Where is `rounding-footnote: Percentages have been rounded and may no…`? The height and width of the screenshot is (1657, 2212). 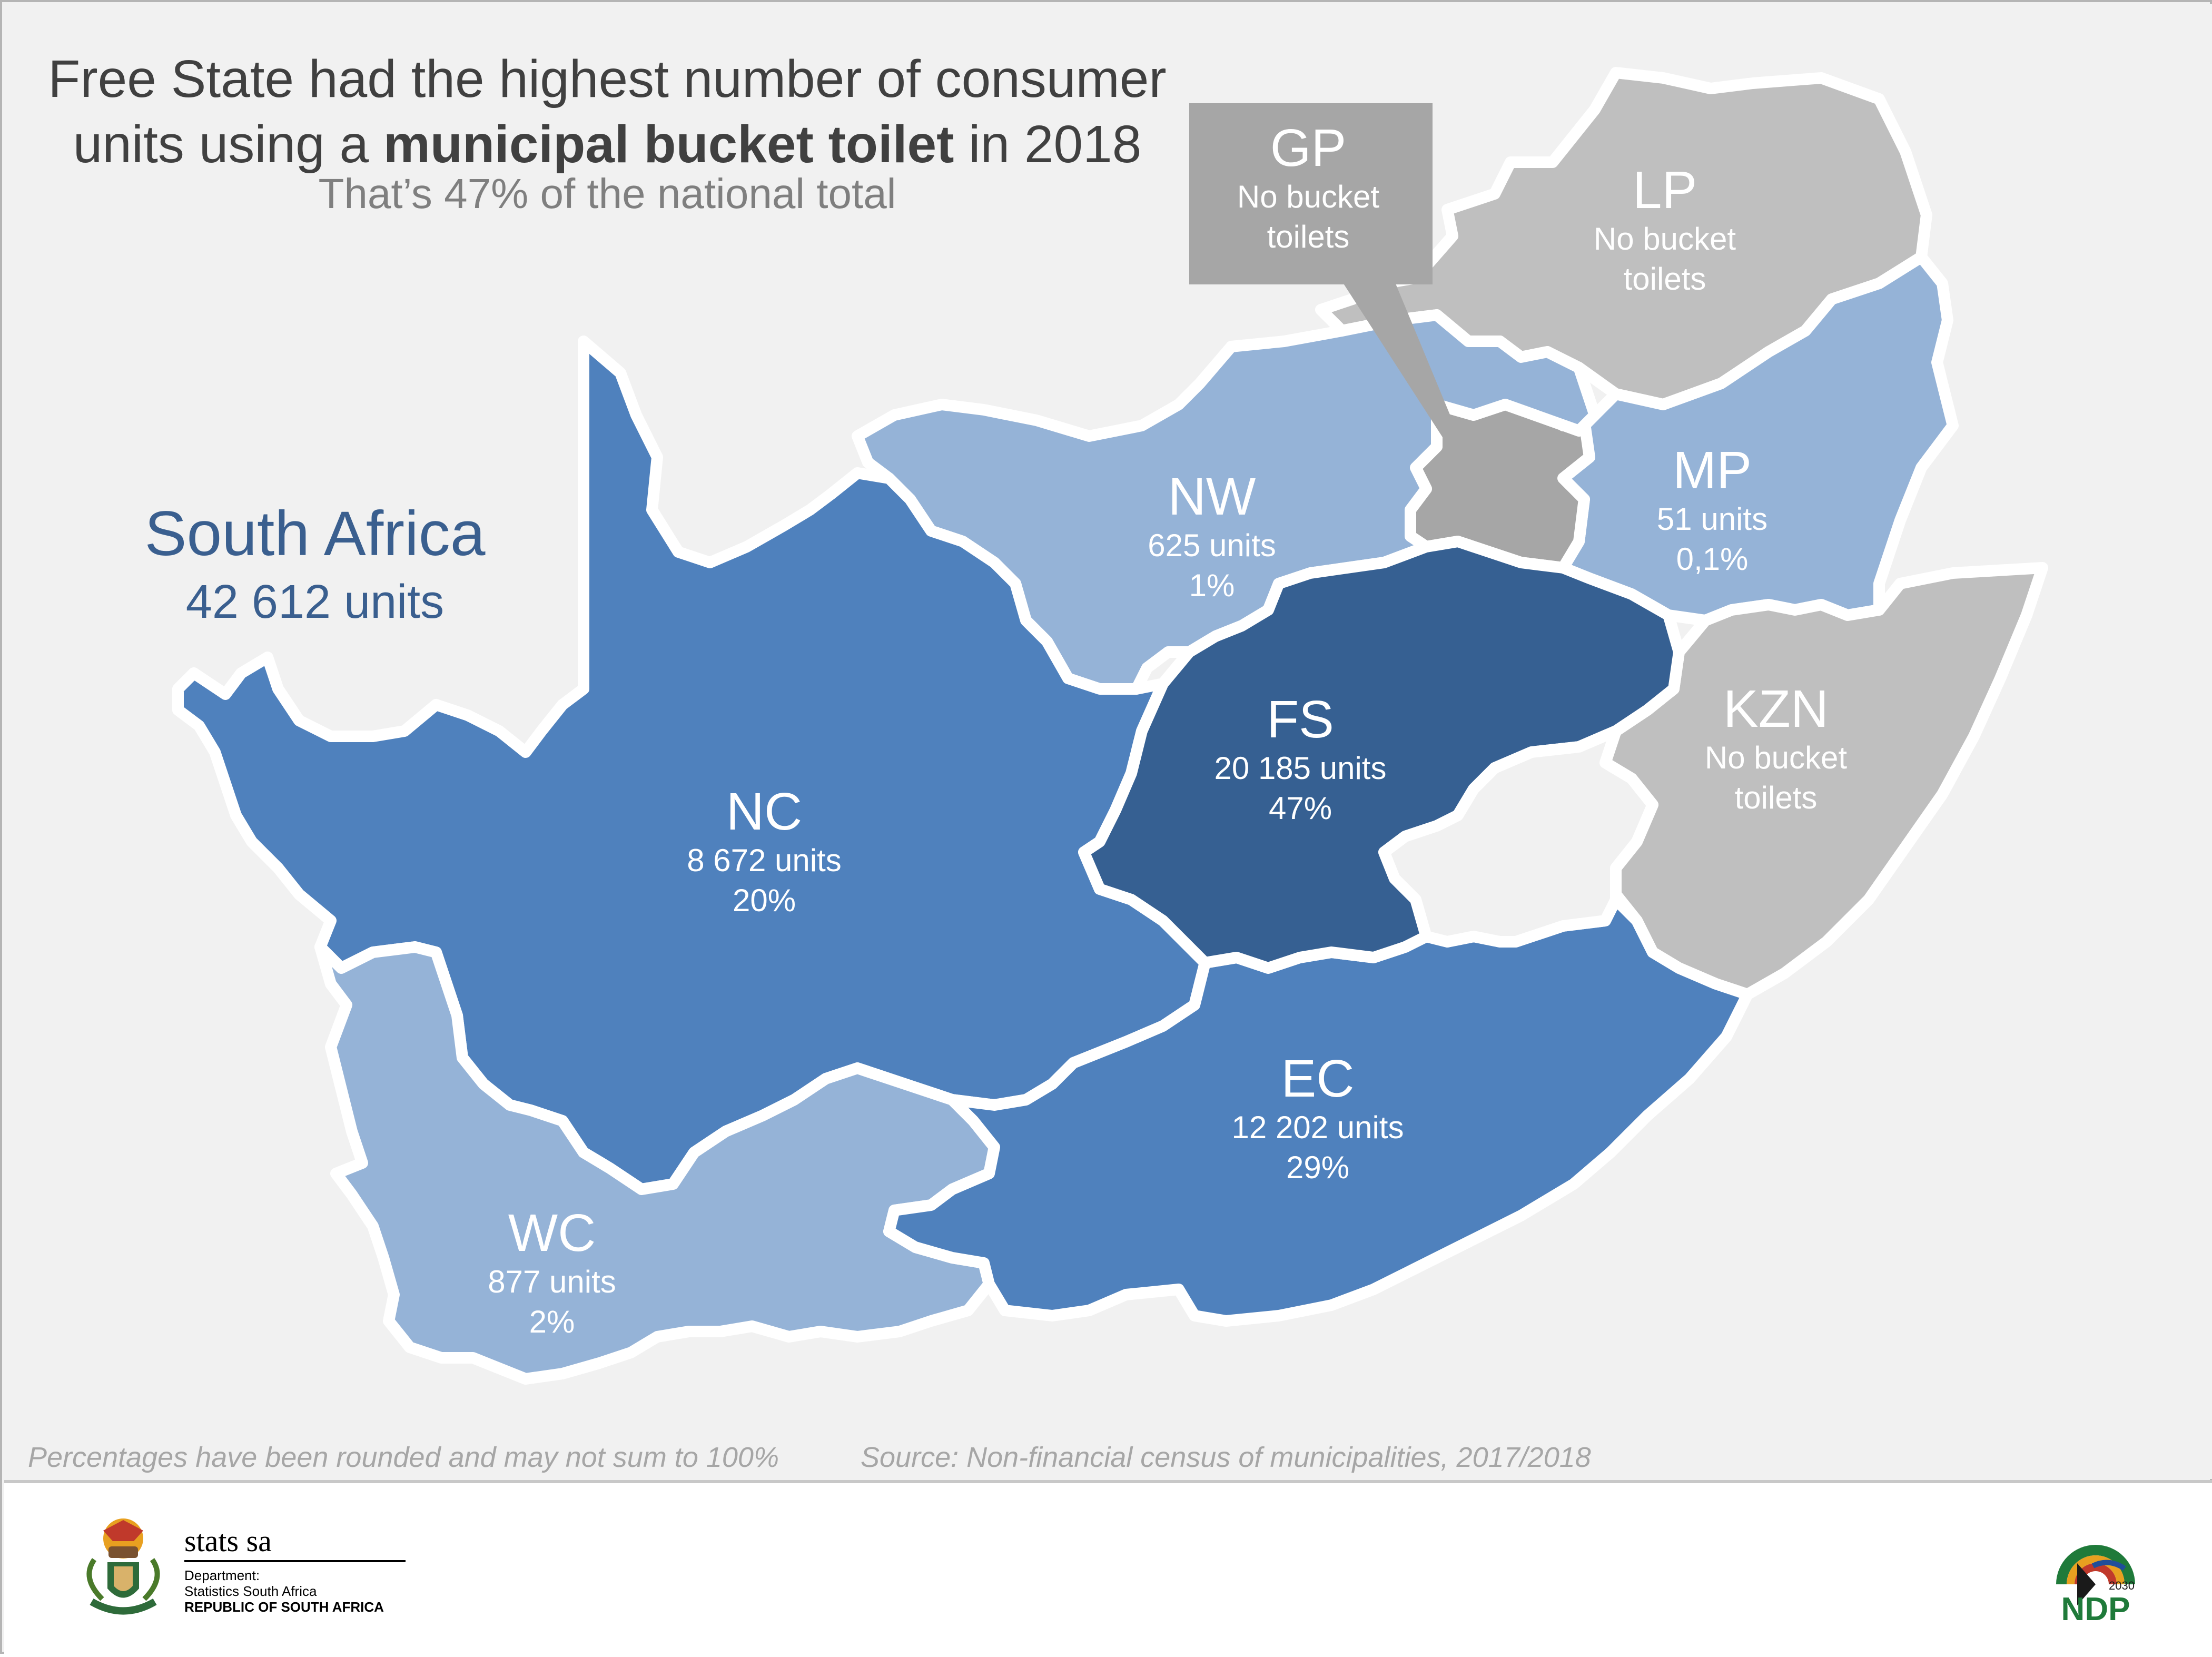
rounding-footnote: Percentages have been rounded and may no… is located at coordinates (403, 1457).